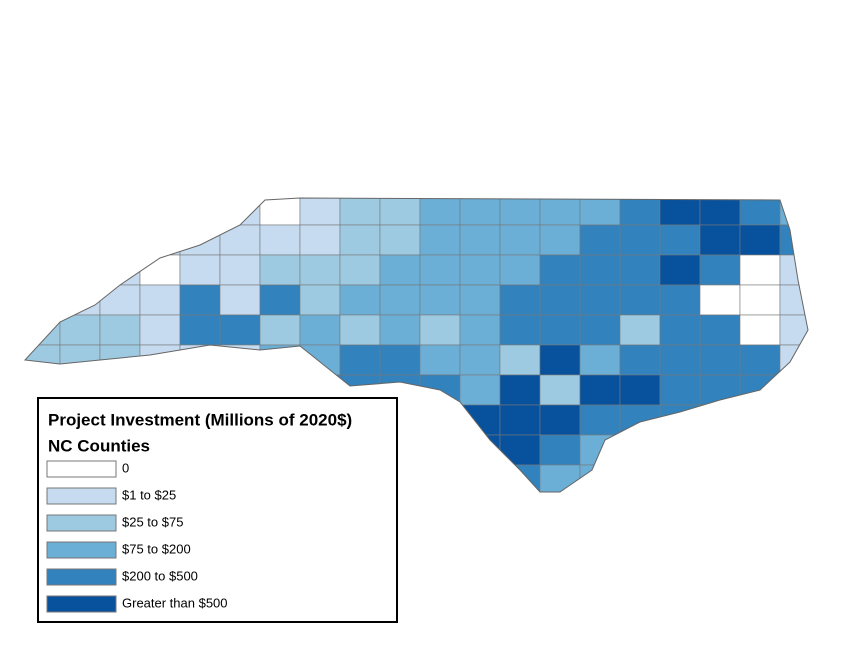 This screenshot has height=657, width=850. Describe the element at coordinates (217, 510) in the screenshot. I see `legend-box` at that location.